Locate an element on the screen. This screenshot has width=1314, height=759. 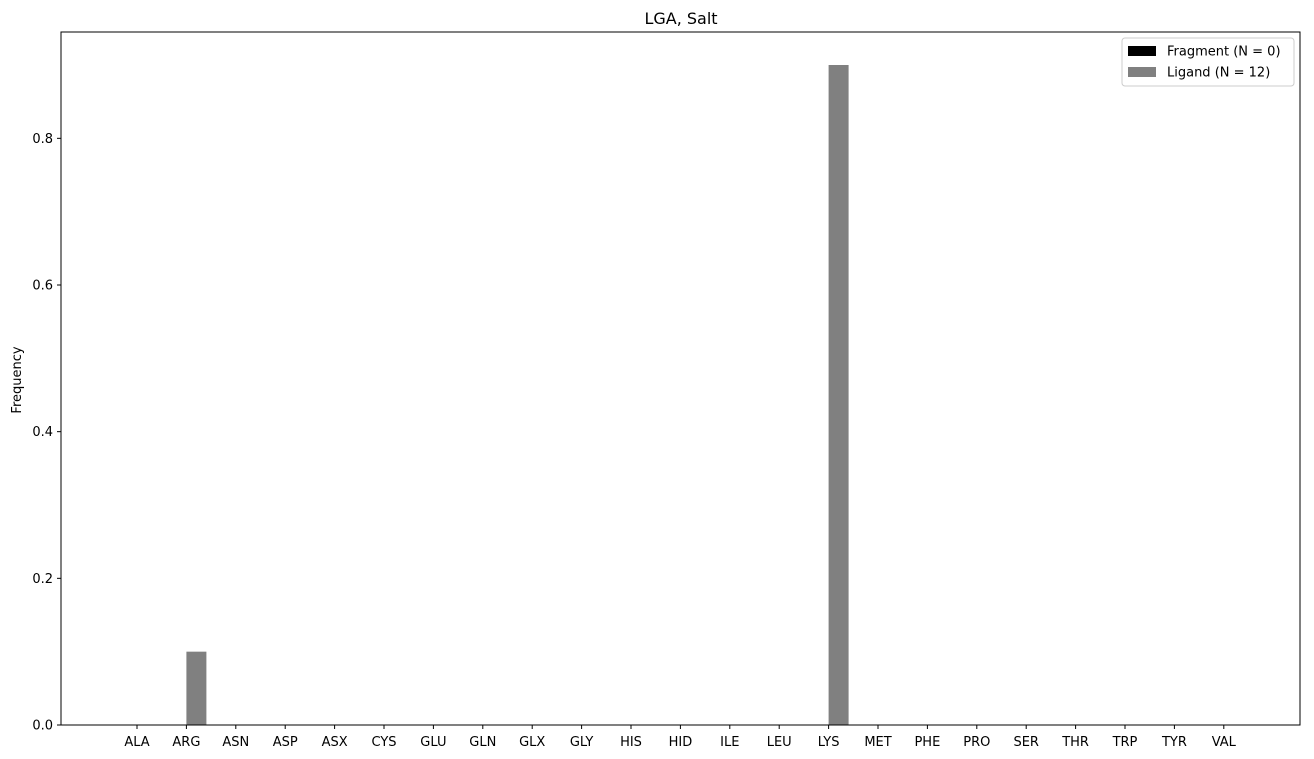
x-tick-label: TRP is located at coordinates (1125, 742).